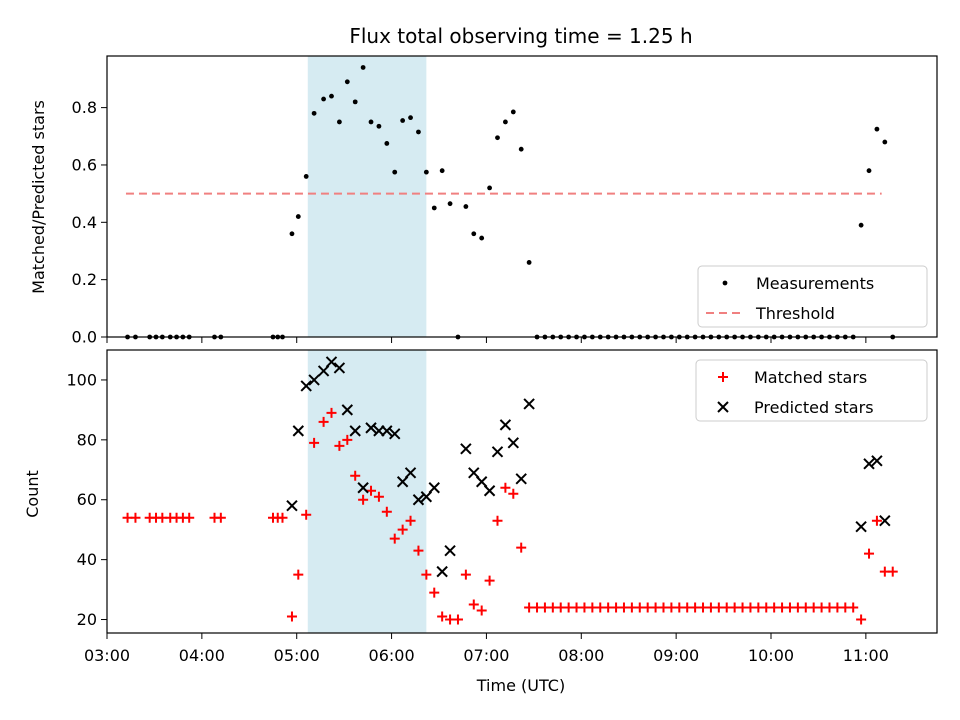 This screenshot has height=720, width=960. I want to click on legend-label: Measurements, so click(815, 283).